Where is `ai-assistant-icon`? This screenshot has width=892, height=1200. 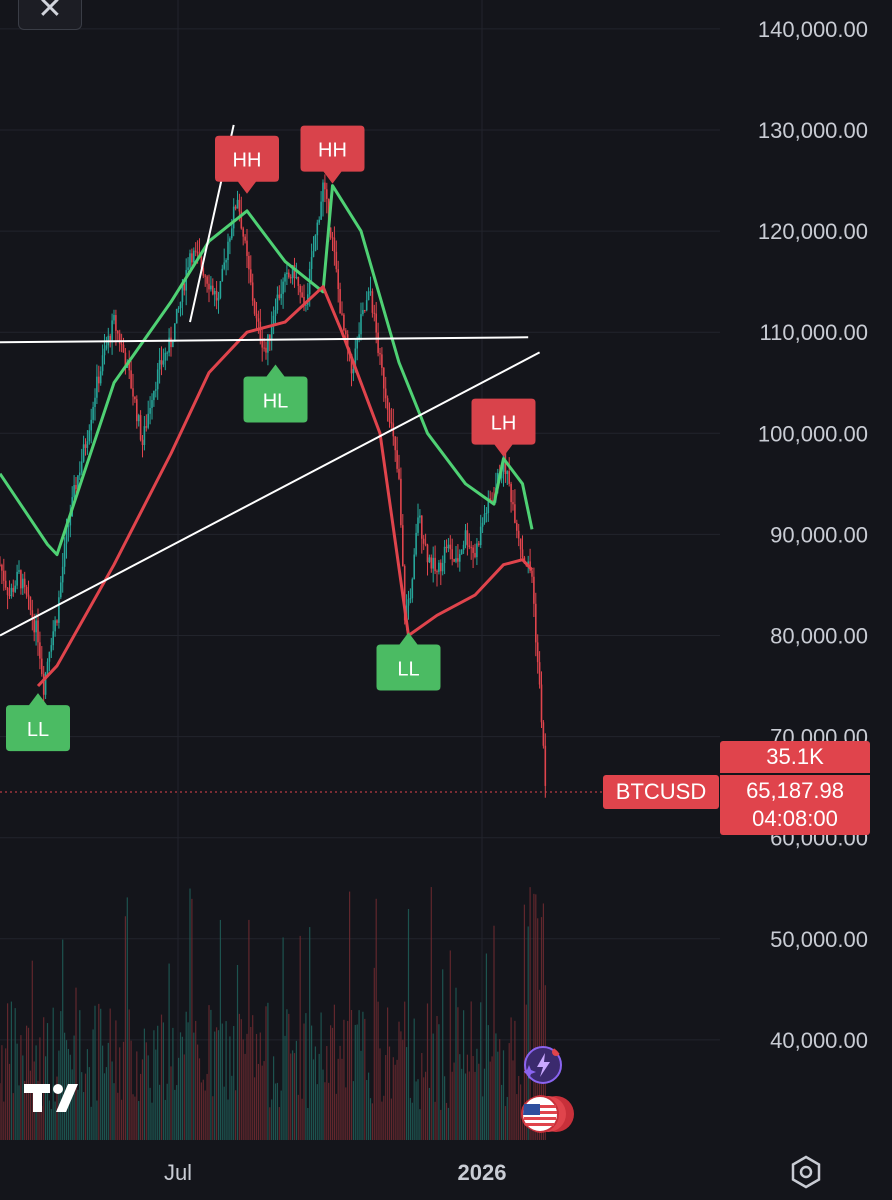
ai-assistant-icon is located at coordinates (543, 1065).